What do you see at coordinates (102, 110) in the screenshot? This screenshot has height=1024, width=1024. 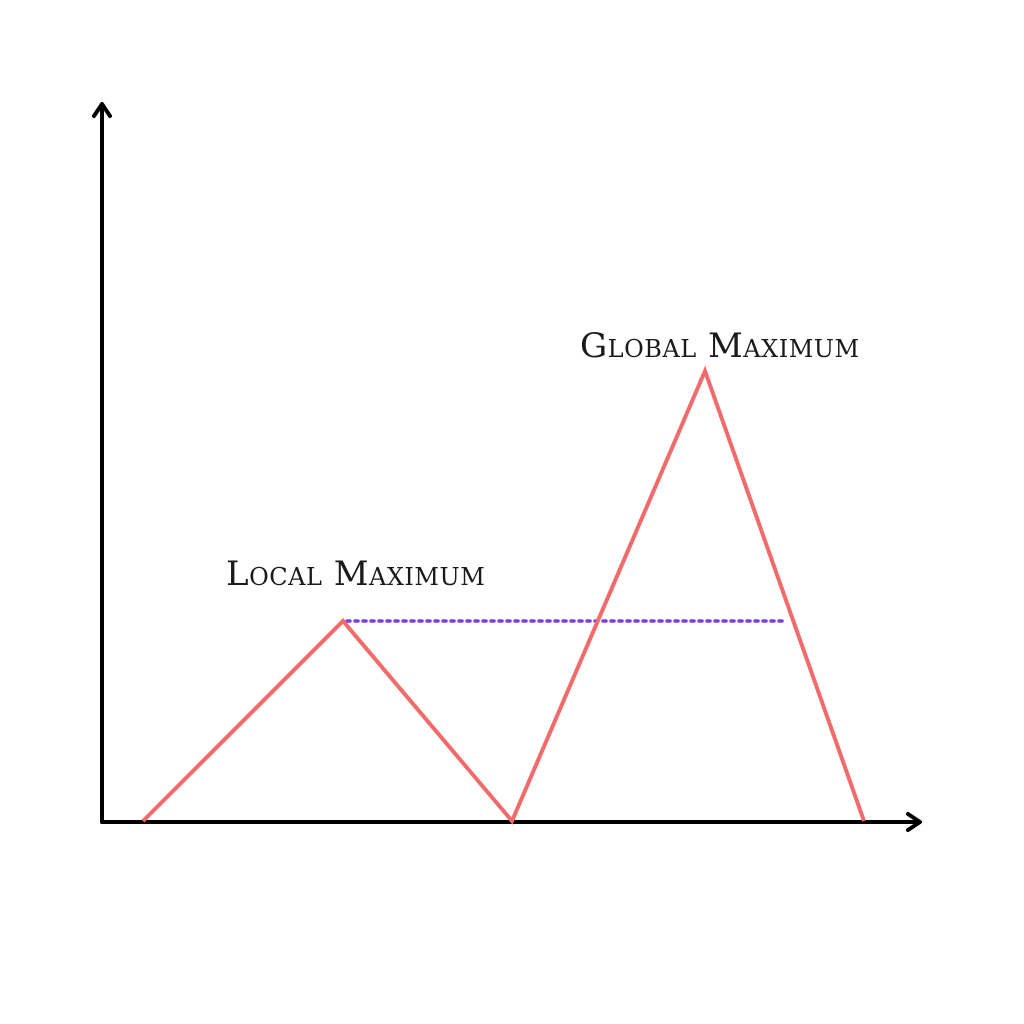 I see `y-axis-arrowhead` at bounding box center [102, 110].